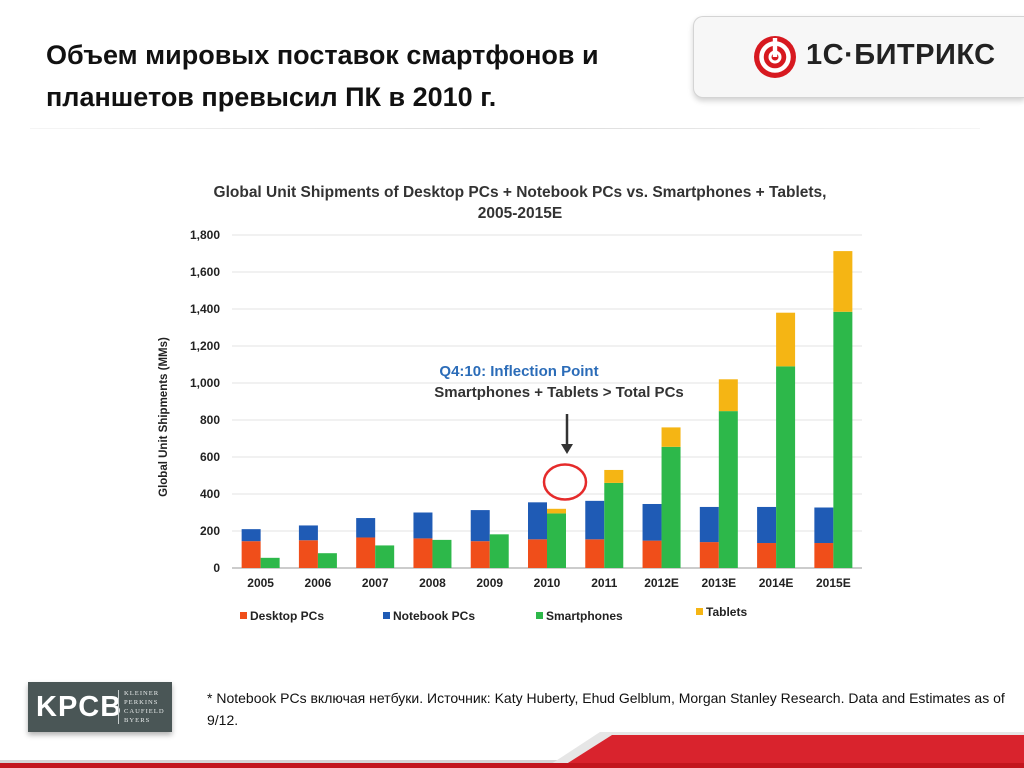  I want to click on x-tick-label: 2007, so click(375, 583).